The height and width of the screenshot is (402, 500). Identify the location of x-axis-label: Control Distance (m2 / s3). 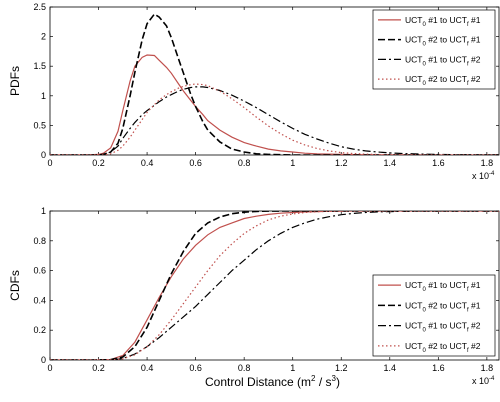
(272, 381).